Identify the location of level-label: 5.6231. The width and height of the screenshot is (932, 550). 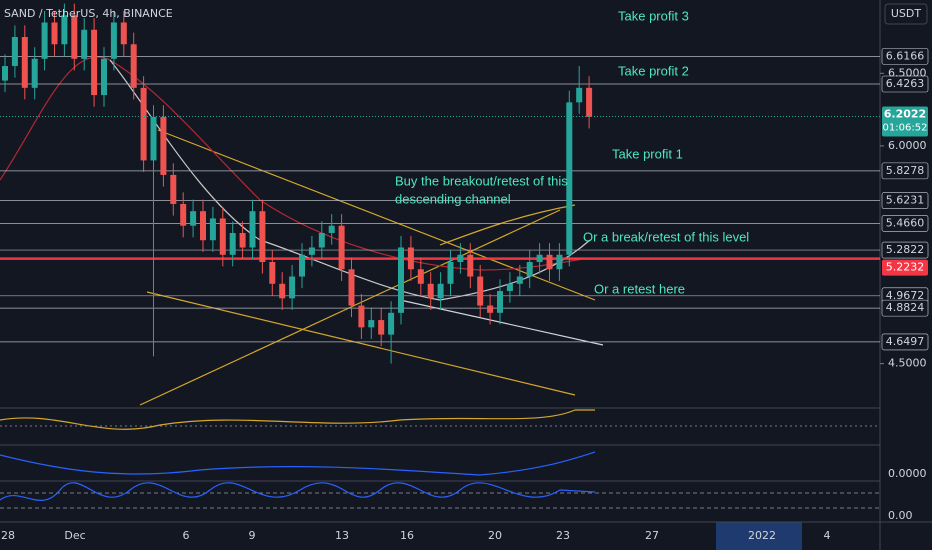
(905, 200).